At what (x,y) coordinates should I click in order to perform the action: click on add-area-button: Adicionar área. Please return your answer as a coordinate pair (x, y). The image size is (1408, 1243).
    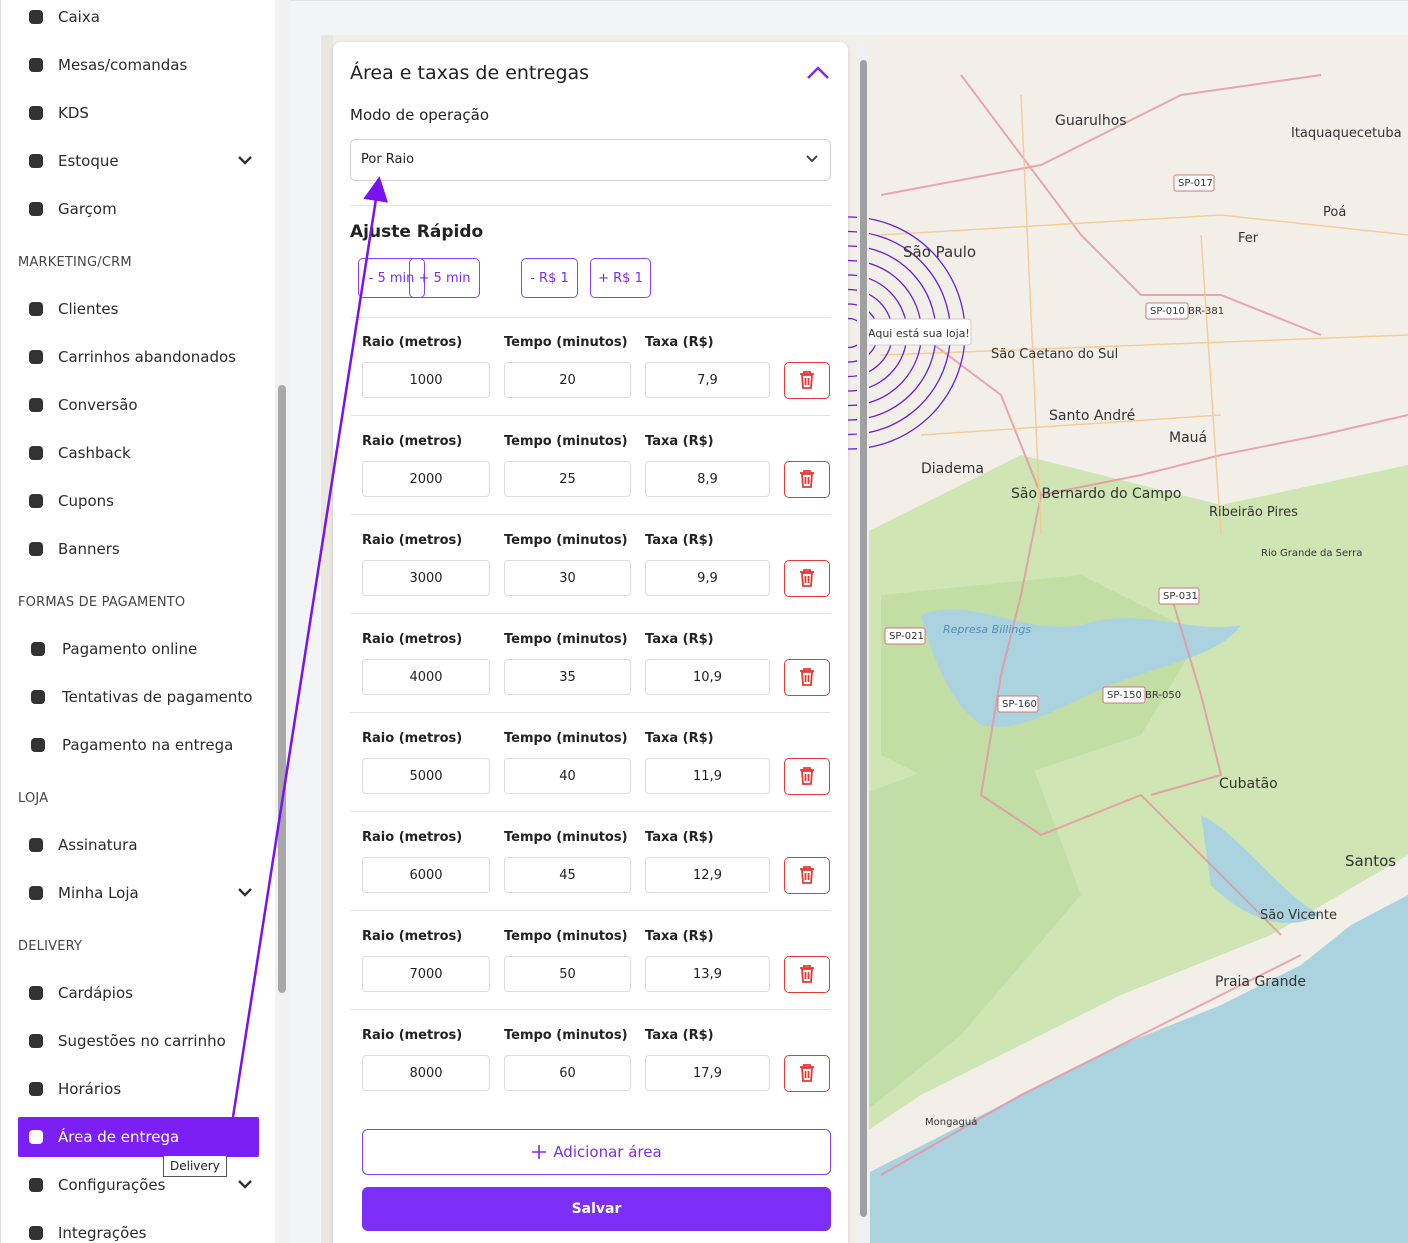
    Looking at the image, I should click on (596, 1152).